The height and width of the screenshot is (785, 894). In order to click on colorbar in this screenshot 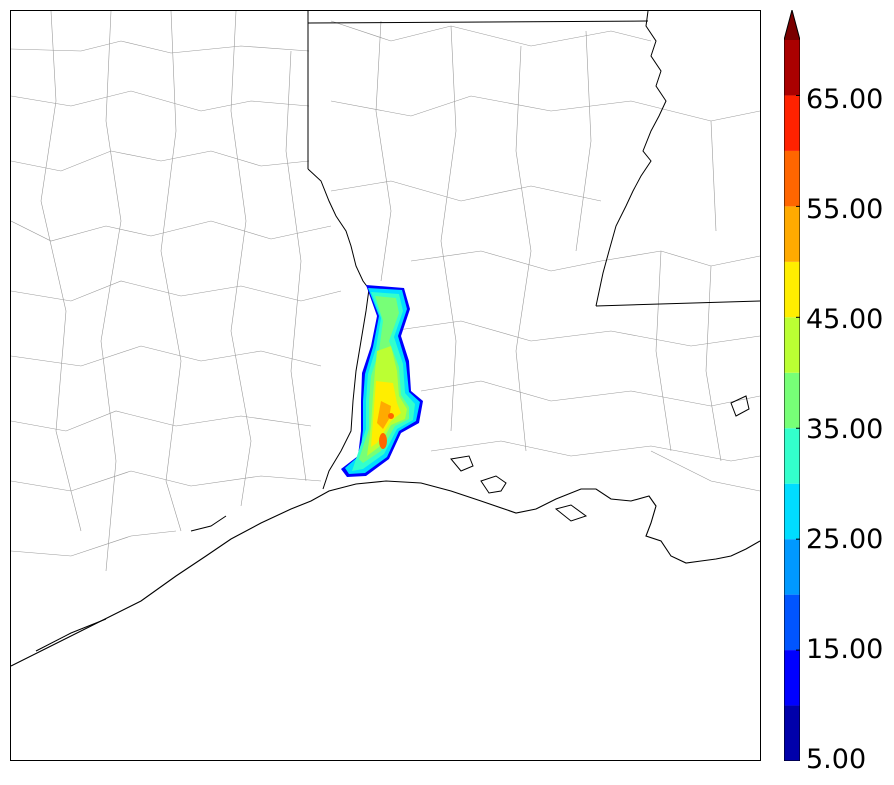, I will do `click(792, 385)`.